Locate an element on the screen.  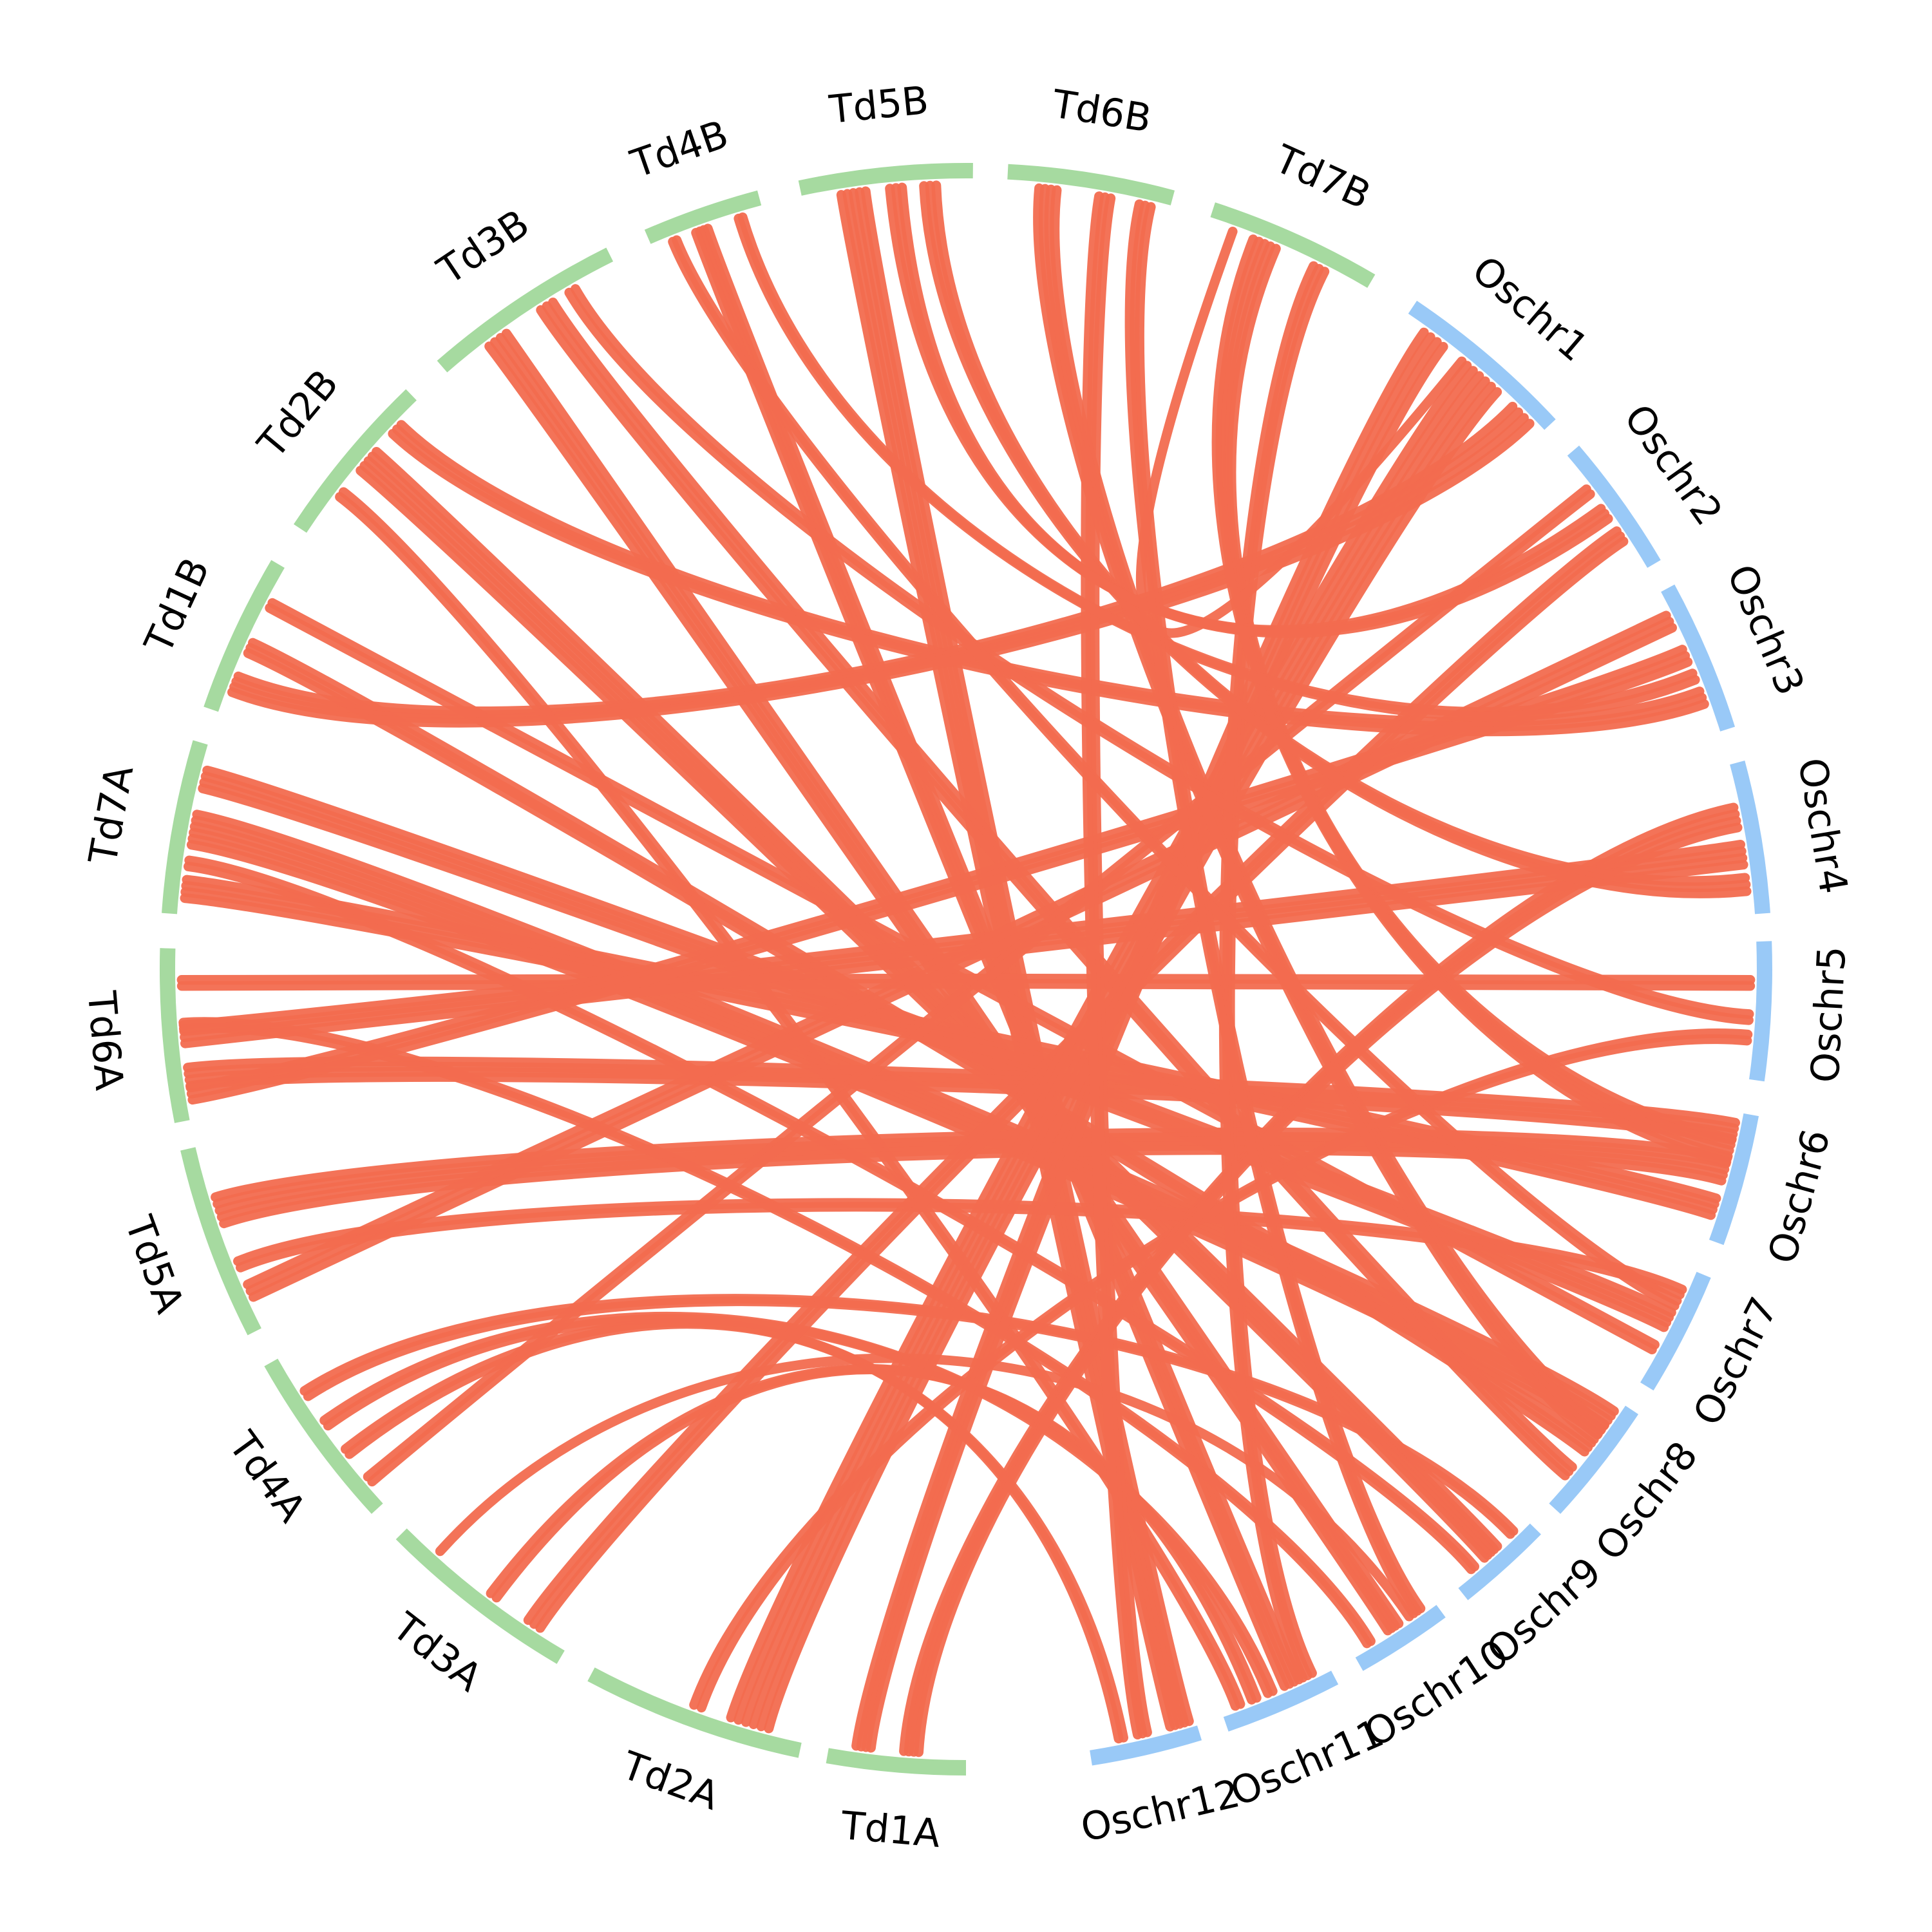
chromosome-arc-Td6A is located at coordinates (175, 1035).